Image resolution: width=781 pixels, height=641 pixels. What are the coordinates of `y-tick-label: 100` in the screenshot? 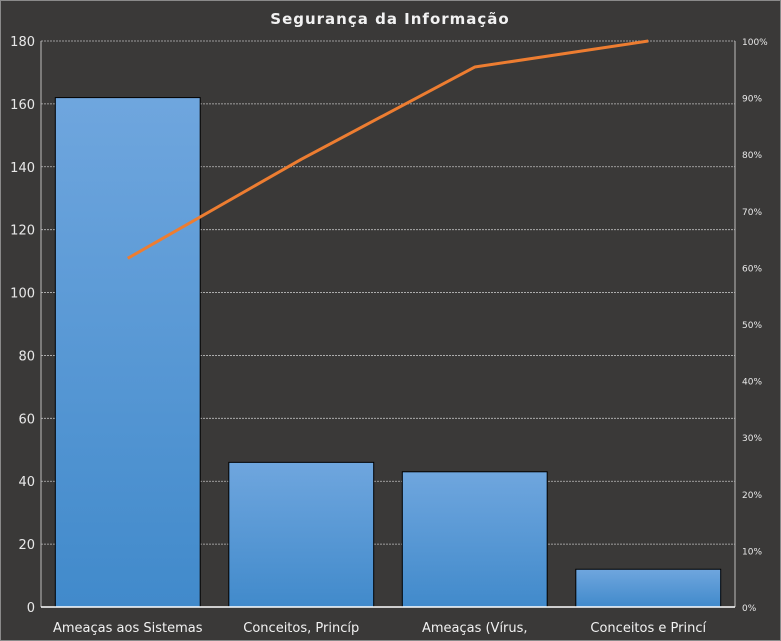 It's located at (22, 294).